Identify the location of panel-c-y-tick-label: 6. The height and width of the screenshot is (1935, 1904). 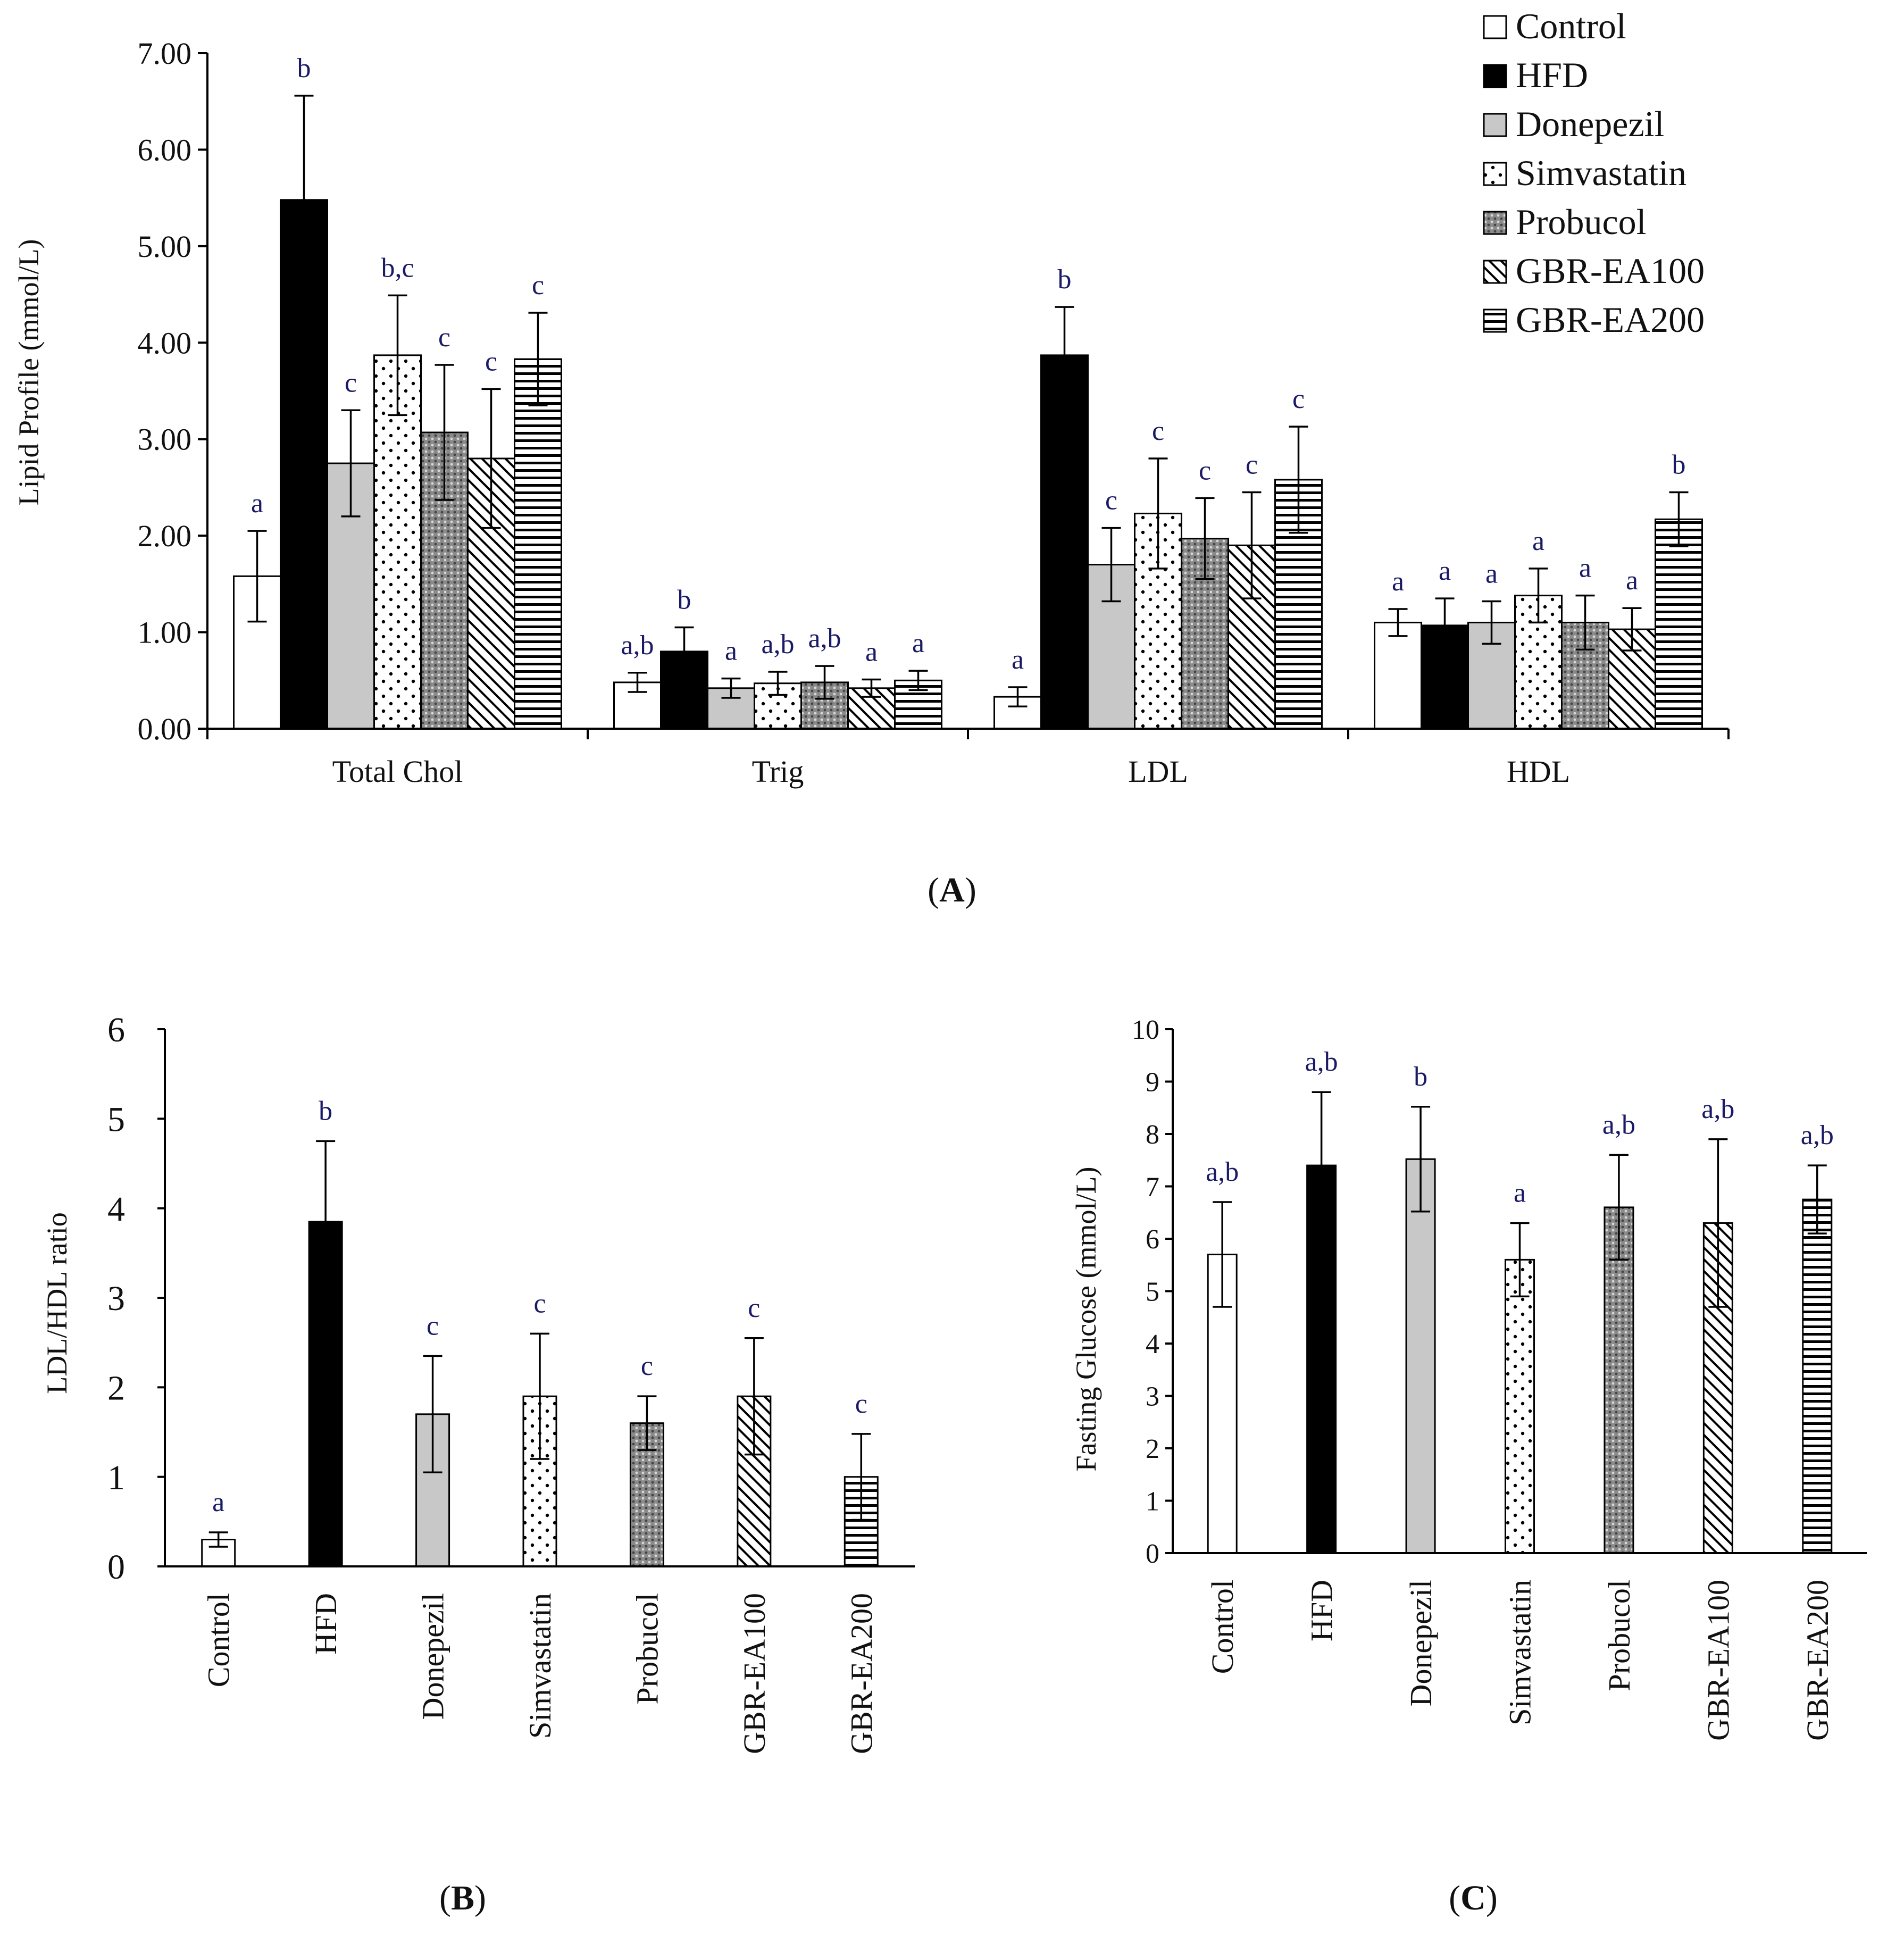
(1152, 1239).